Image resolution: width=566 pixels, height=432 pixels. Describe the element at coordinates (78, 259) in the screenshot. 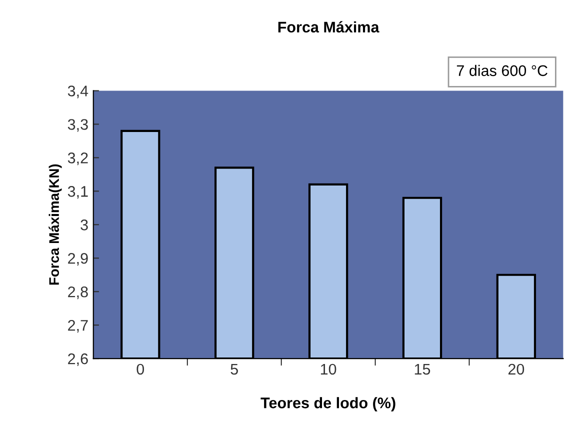

I see `y-tick-label: 2,9` at that location.